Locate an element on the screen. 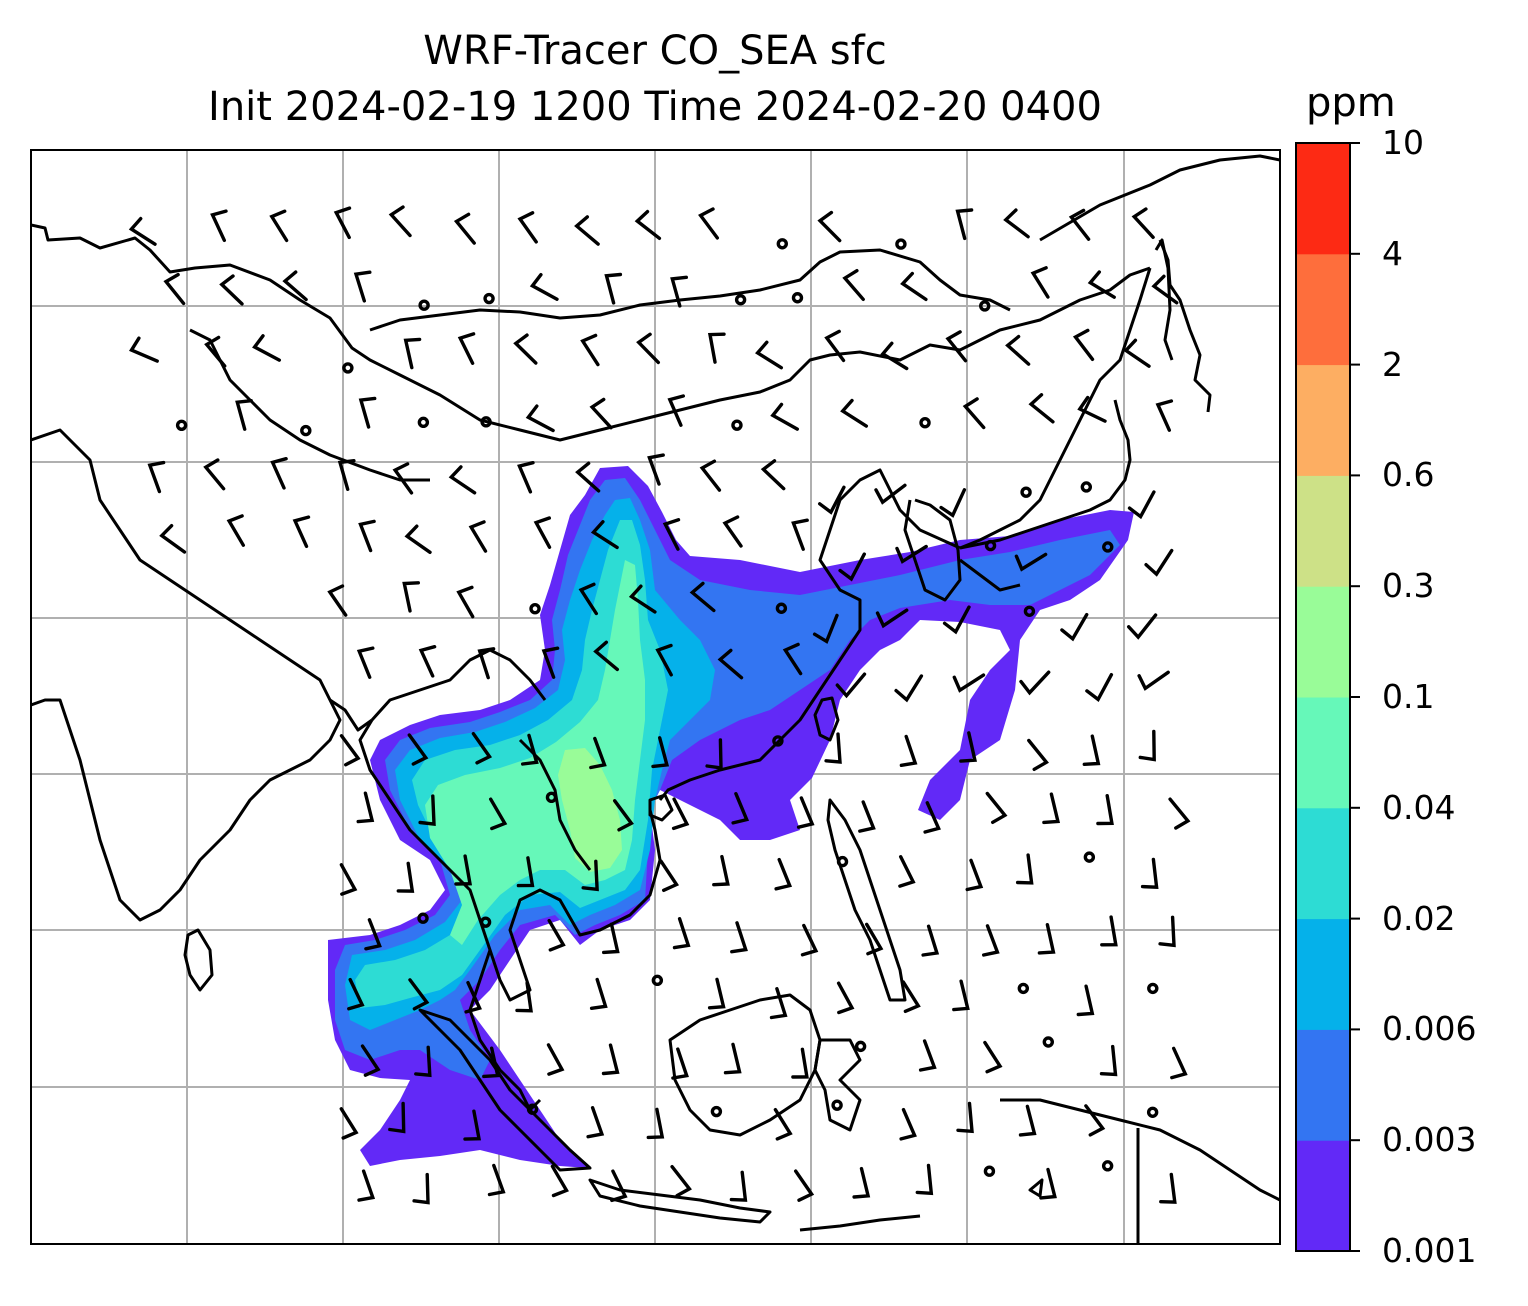 This screenshot has height=1306, width=1528. japan-honshu is located at coordinates (1045, 474).